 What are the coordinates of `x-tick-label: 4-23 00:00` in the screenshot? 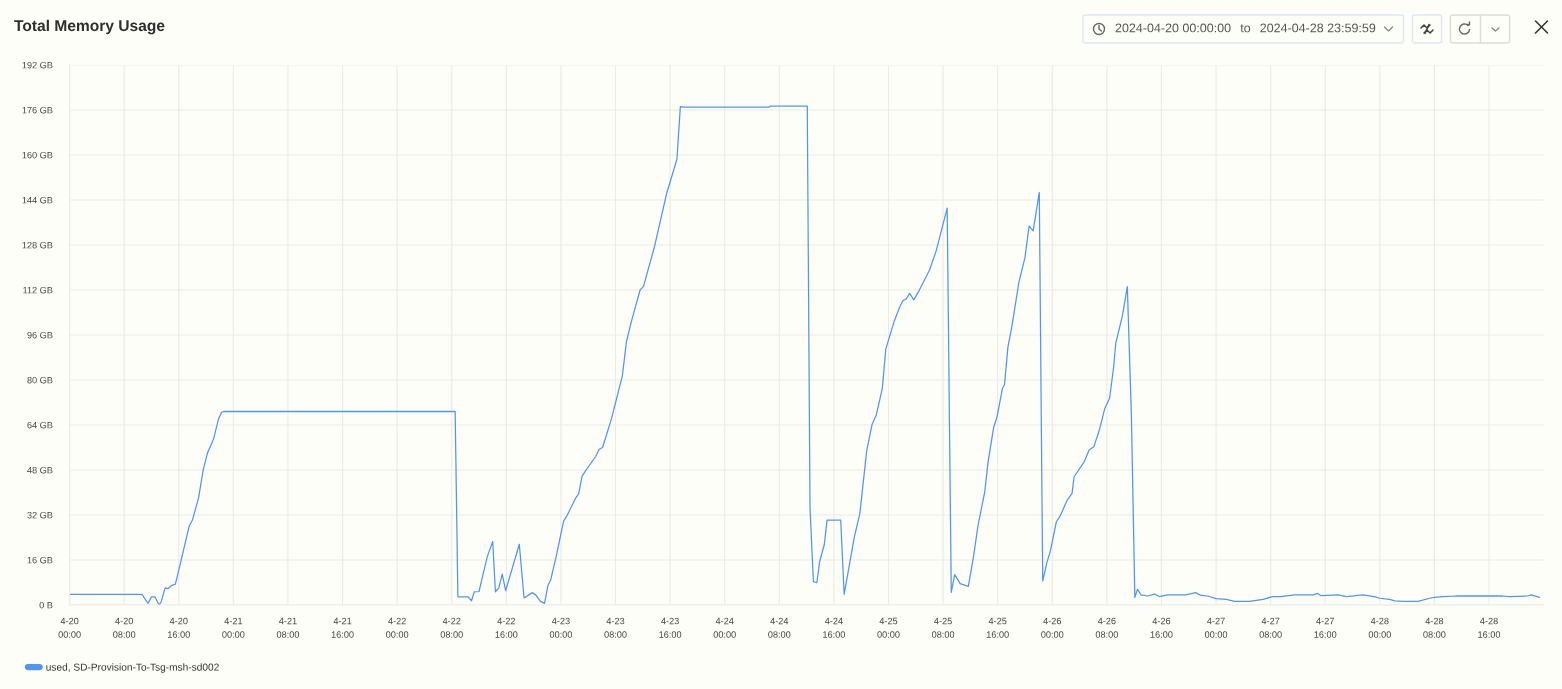 It's located at (561, 627).